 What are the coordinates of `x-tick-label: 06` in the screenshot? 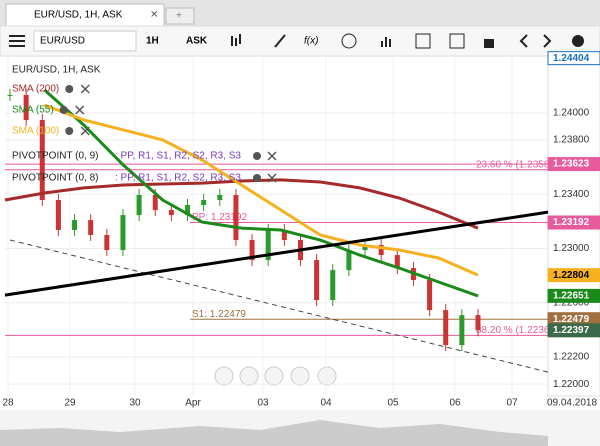 It's located at (455, 403).